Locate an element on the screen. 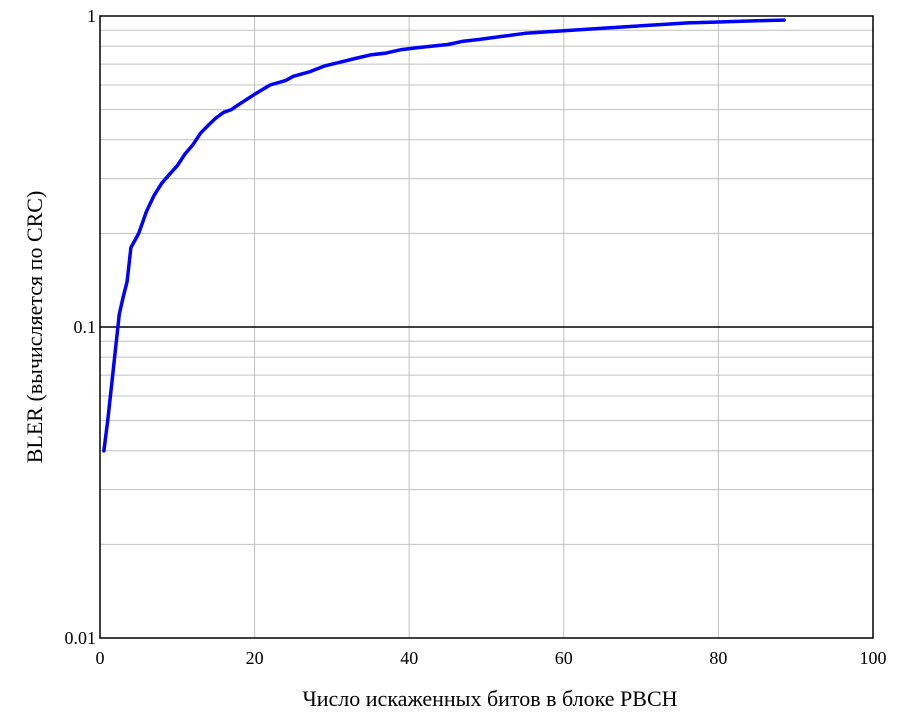 The image size is (901, 722). x-tick-label: 0 is located at coordinates (100, 658).